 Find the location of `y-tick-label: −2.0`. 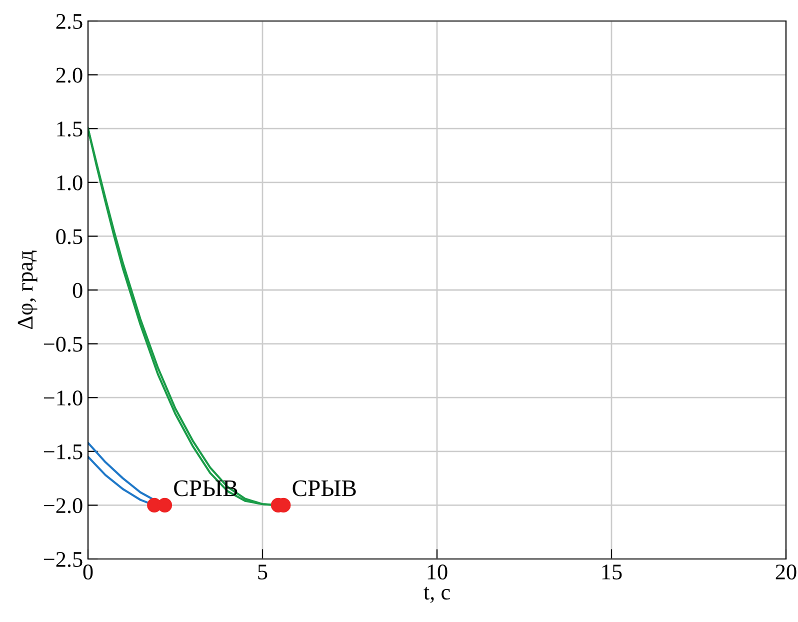

y-tick-label: −2.0 is located at coordinates (63, 506).